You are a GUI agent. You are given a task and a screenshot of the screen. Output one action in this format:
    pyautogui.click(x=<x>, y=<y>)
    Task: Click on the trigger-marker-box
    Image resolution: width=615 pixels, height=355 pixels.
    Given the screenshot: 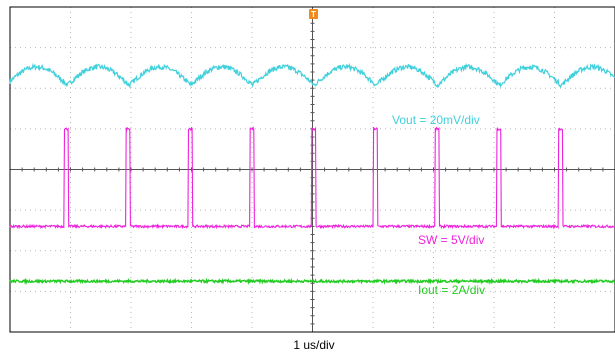 What is the action you would take?
    pyautogui.click(x=313, y=14)
    